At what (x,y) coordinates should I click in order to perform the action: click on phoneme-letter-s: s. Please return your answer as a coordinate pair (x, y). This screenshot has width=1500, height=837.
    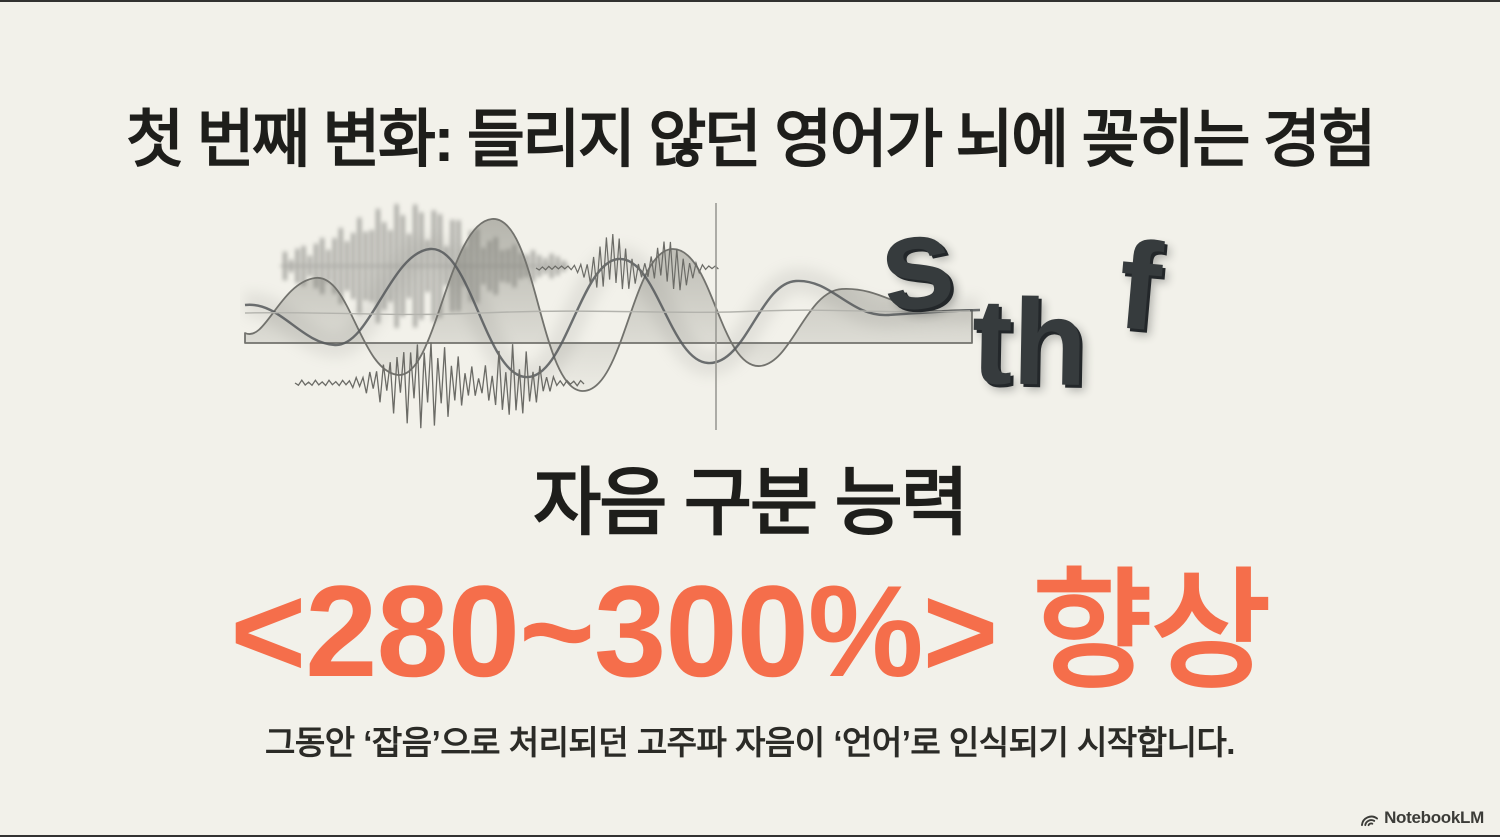
    Looking at the image, I should click on (916, 262).